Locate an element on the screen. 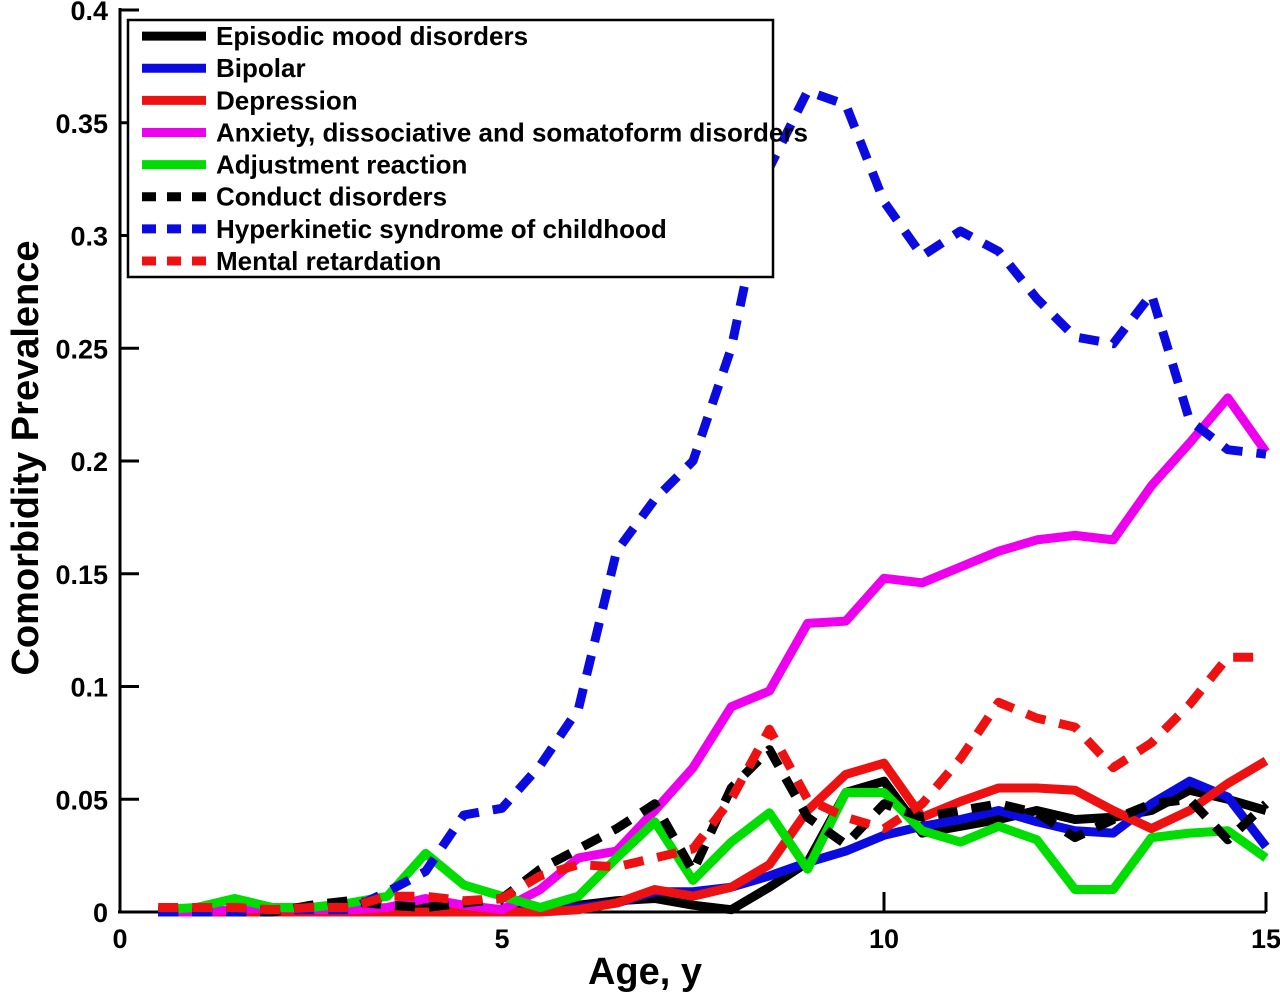 Image resolution: width=1280 pixels, height=994 pixels. legend-label: Hyperkinetic syndrome of childhood is located at coordinates (441, 229).